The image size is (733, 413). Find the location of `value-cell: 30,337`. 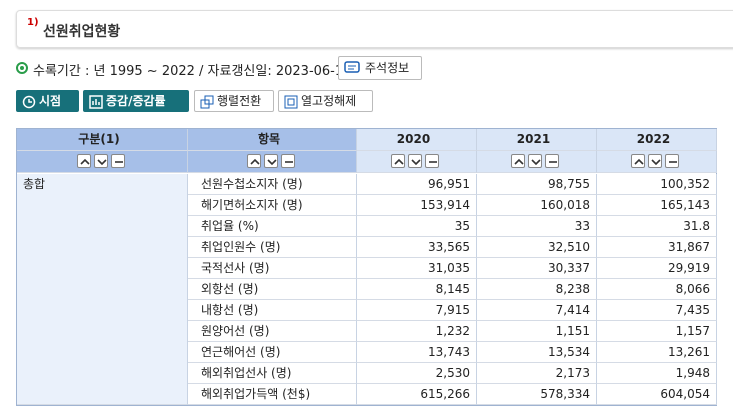

value-cell: 30,337 is located at coordinates (537, 268).